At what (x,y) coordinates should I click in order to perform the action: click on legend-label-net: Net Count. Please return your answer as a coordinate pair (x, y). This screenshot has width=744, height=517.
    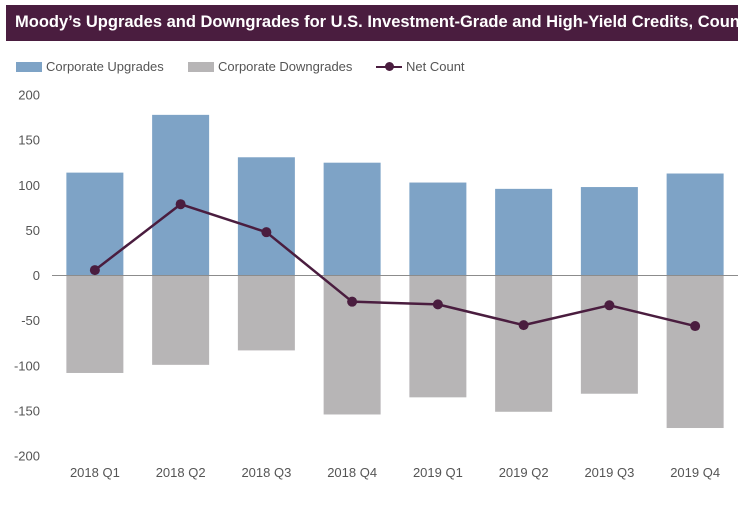
    Looking at the image, I should click on (435, 66).